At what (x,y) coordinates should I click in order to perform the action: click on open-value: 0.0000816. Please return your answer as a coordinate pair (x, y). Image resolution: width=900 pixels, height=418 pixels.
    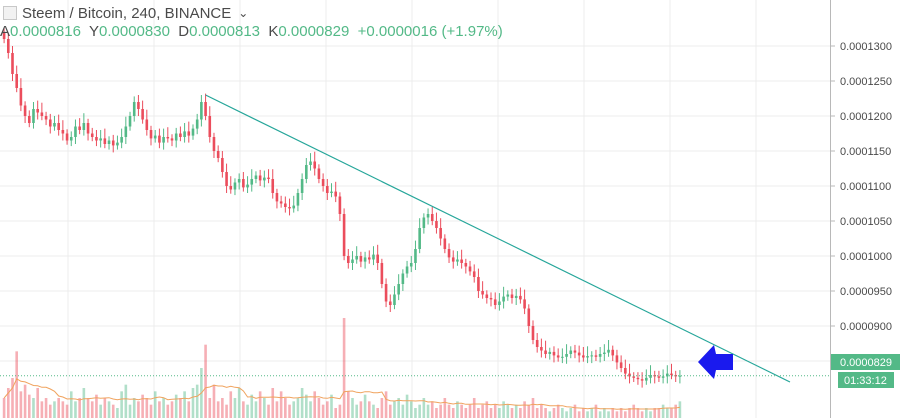
    Looking at the image, I should click on (45, 31).